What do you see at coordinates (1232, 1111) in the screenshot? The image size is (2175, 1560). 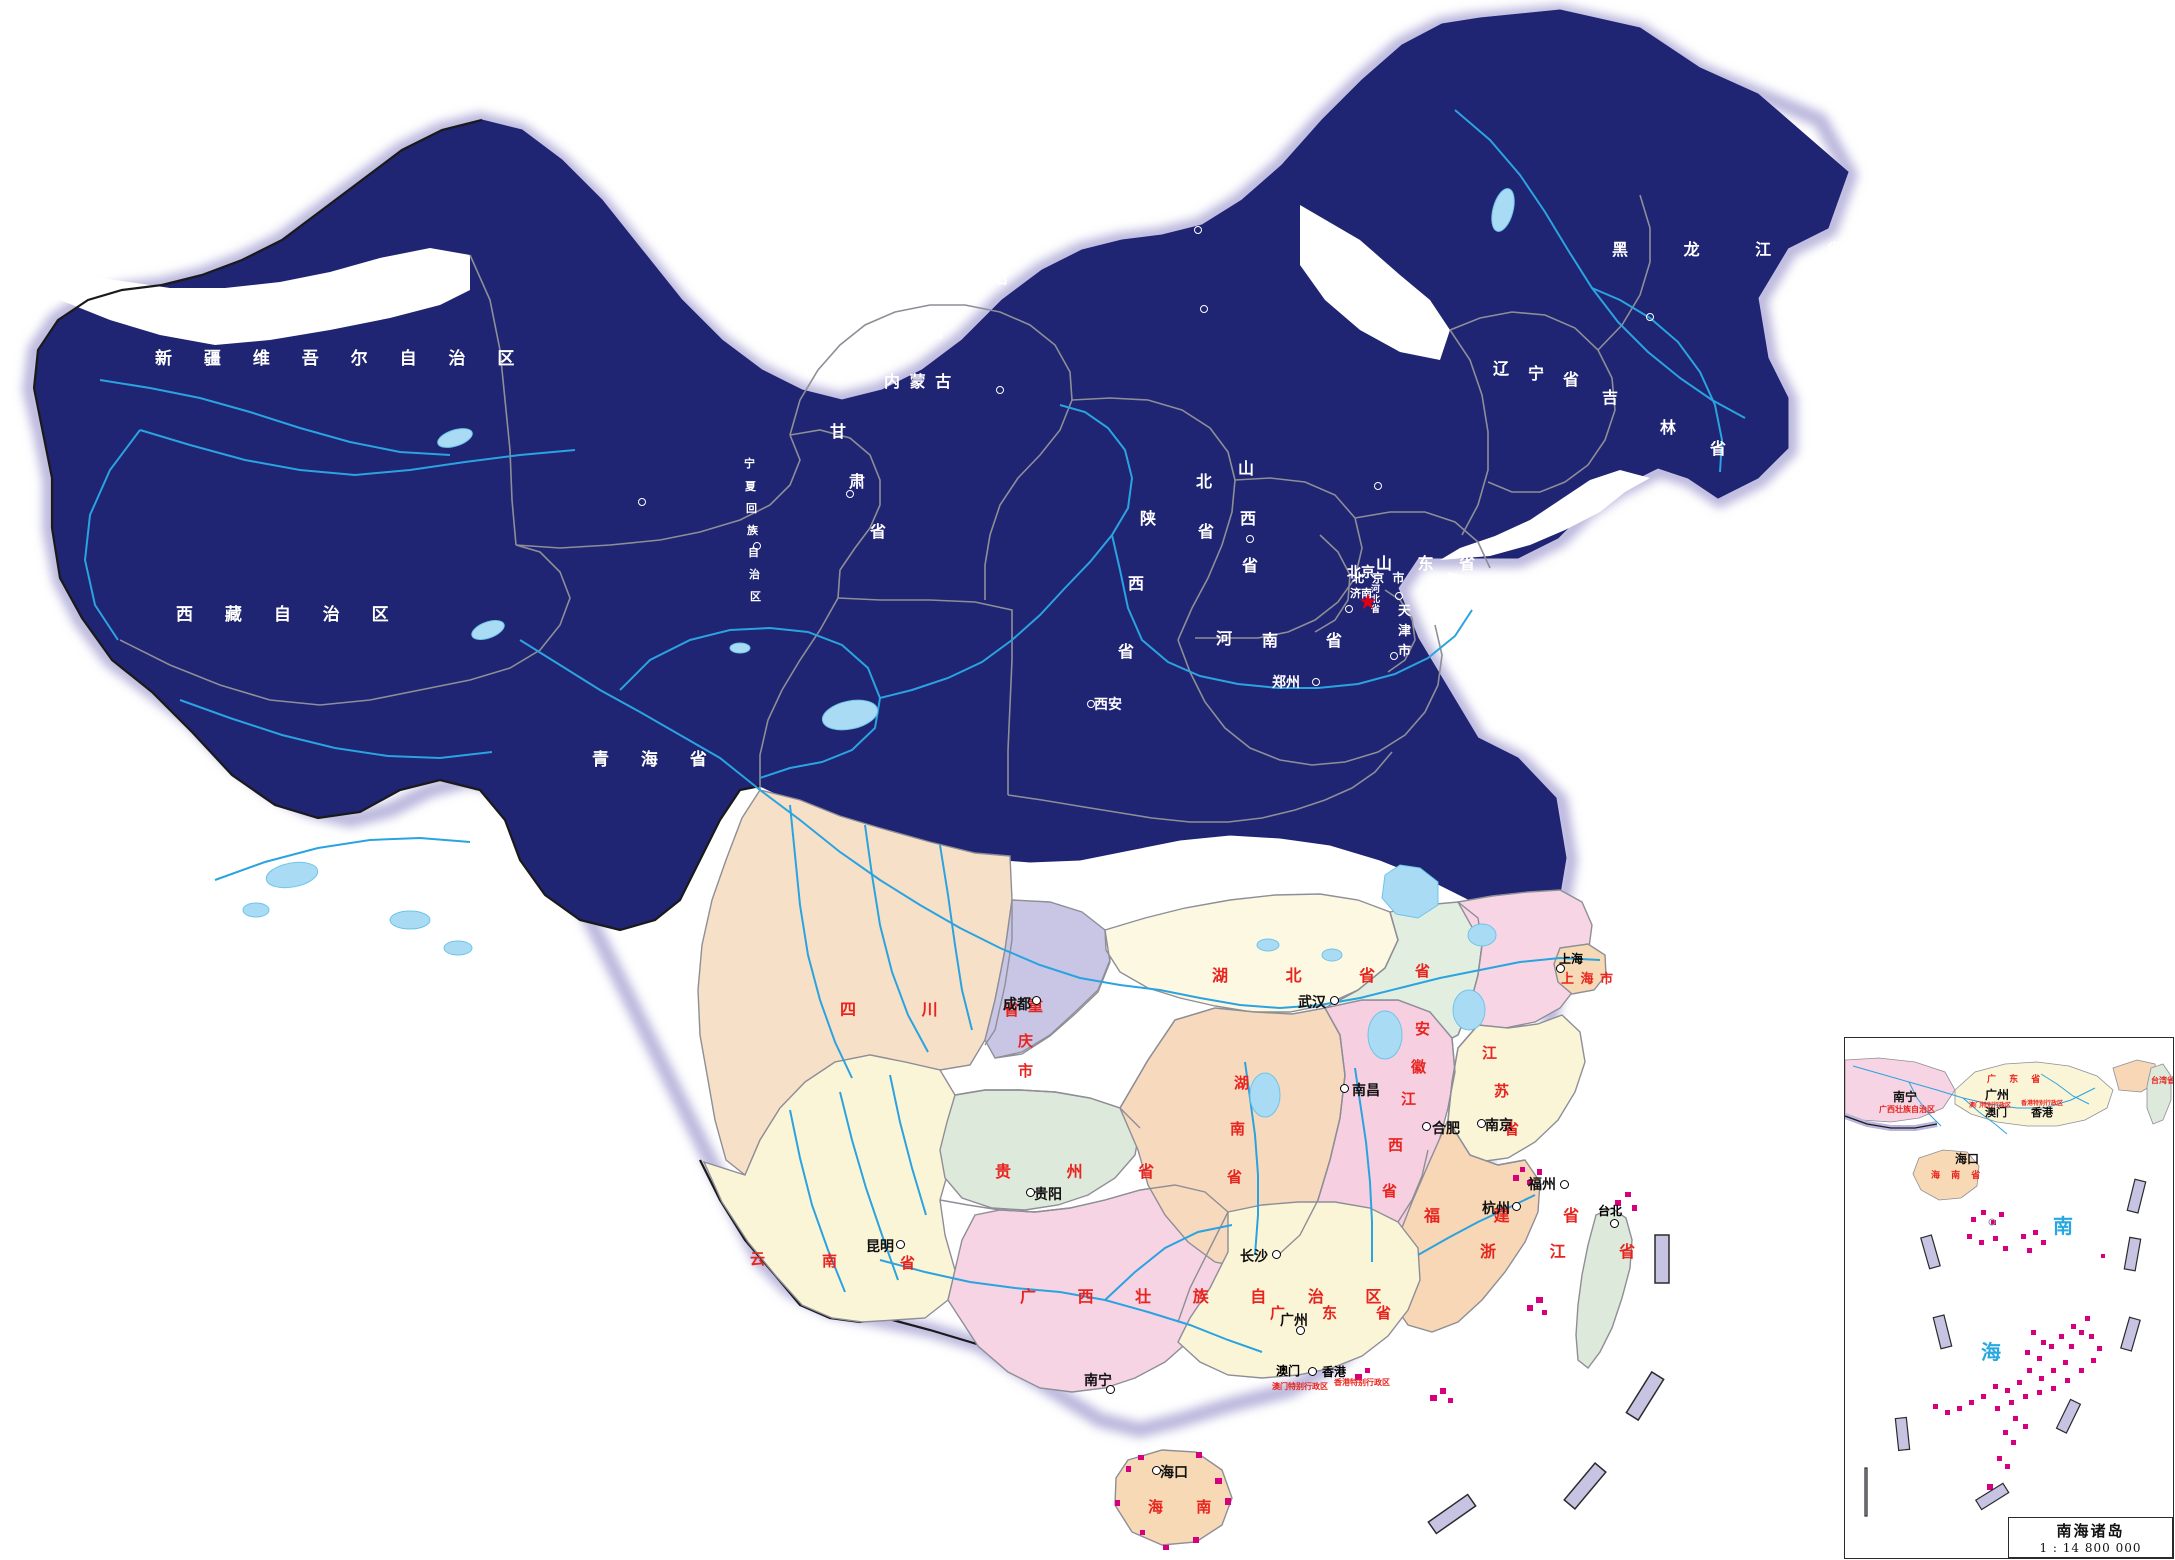 I see `southern-province-borders` at bounding box center [1232, 1111].